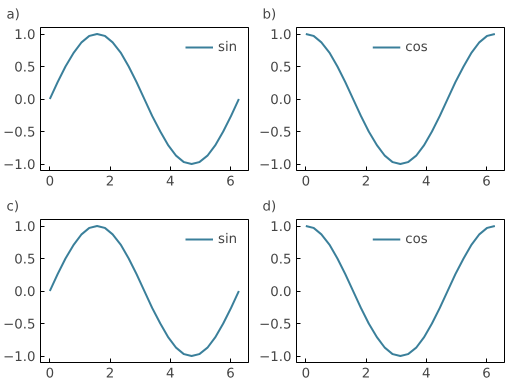 The height and width of the screenshot is (384, 512). I want to click on chart-title: a), so click(13, 15).